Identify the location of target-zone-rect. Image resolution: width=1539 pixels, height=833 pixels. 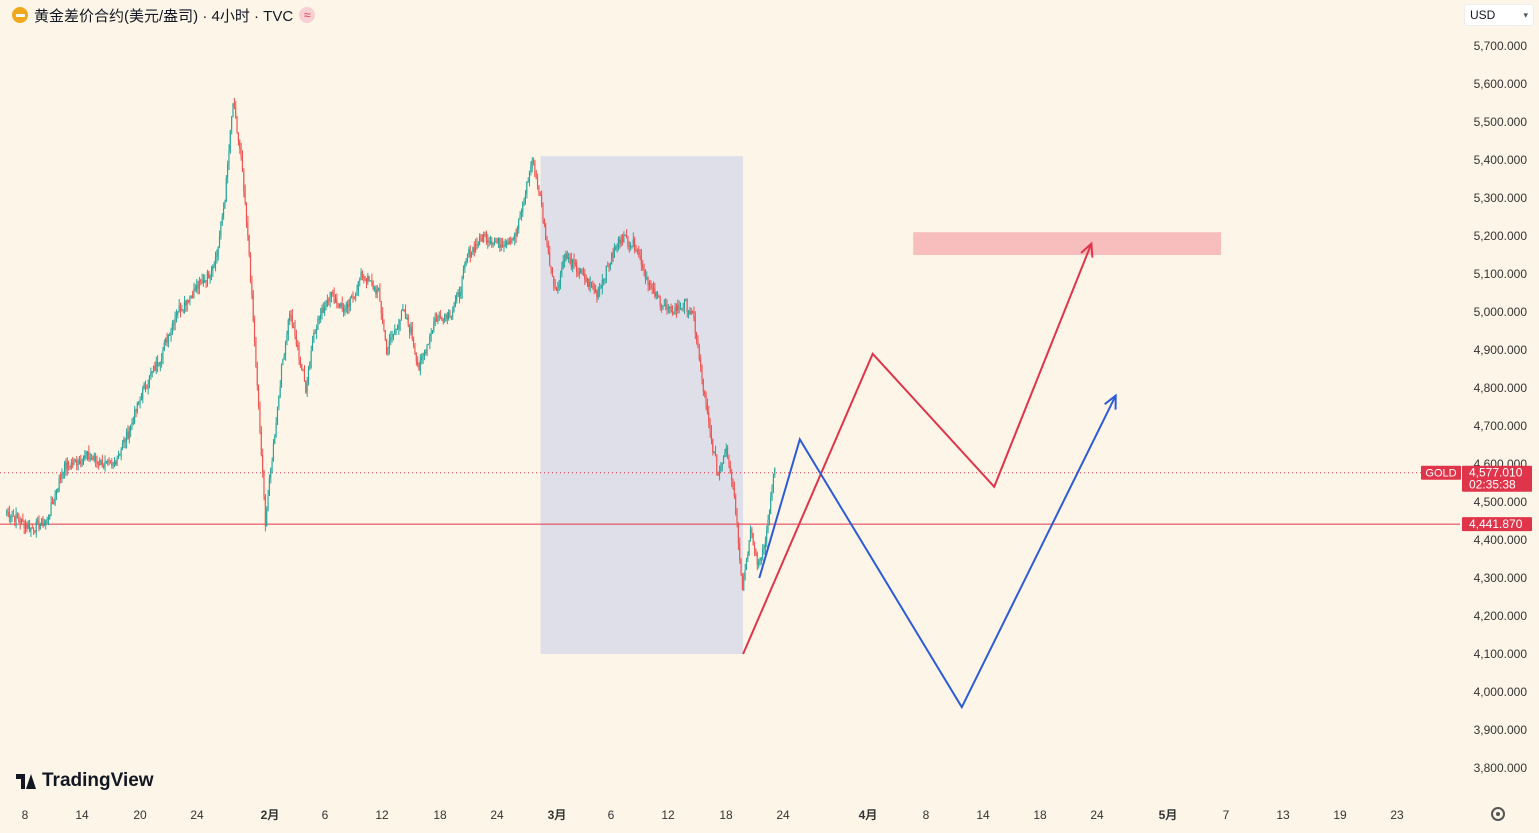
(1067, 243).